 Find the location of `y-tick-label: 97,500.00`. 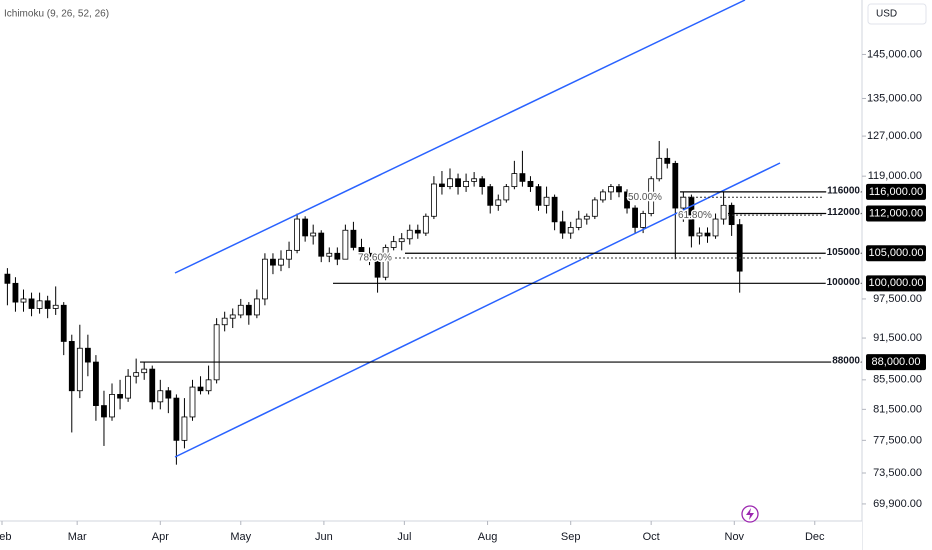

y-tick-label: 97,500.00 is located at coordinates (897, 299).